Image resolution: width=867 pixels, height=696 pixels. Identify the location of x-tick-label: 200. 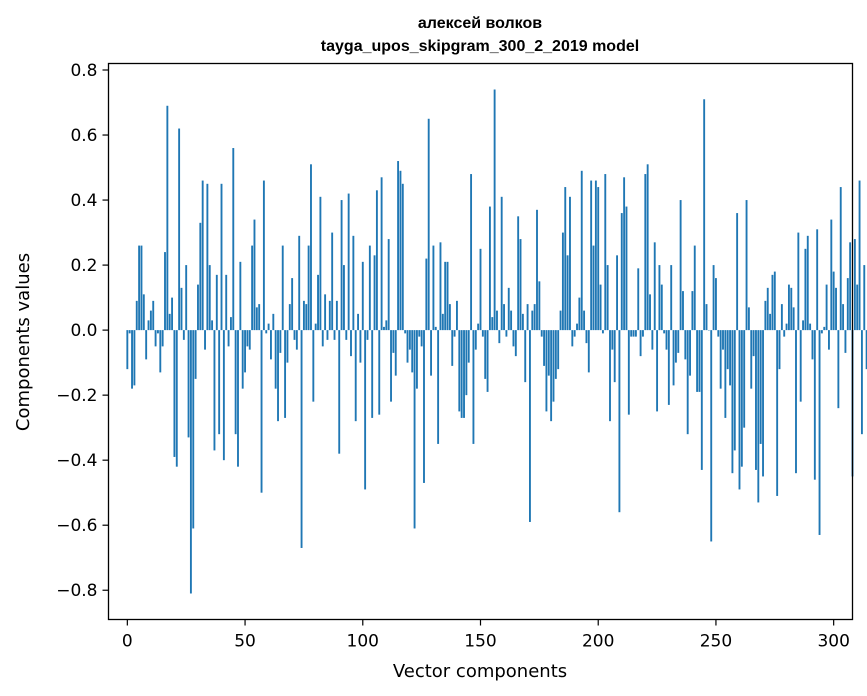
(598, 642).